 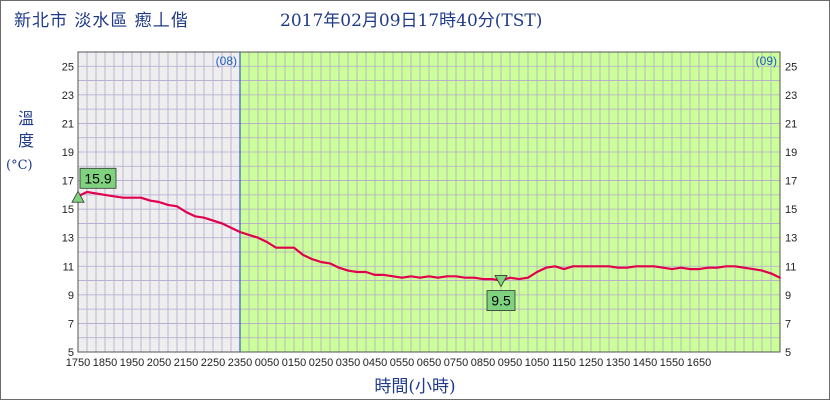 I want to click on y-tick-label-right: 19, so click(x=791, y=153).